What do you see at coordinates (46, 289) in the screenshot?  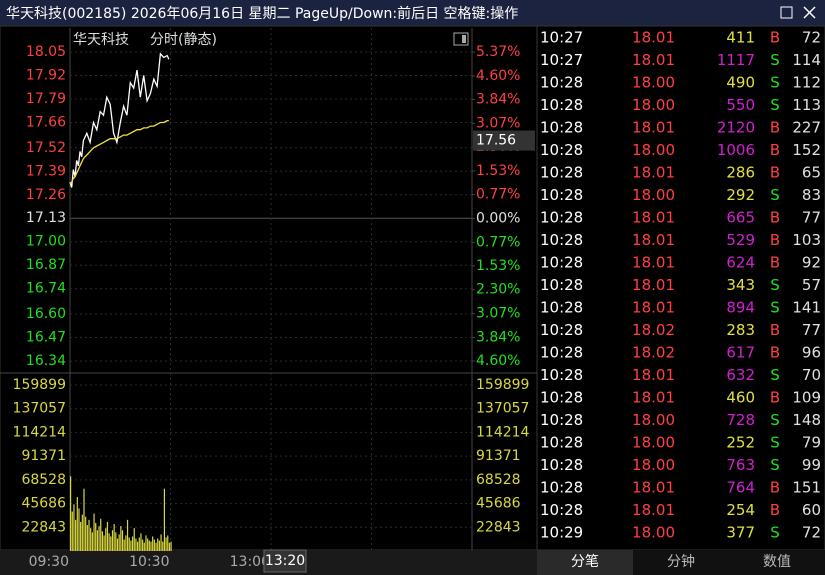 I see `y-tick-label: 16.74` at bounding box center [46, 289].